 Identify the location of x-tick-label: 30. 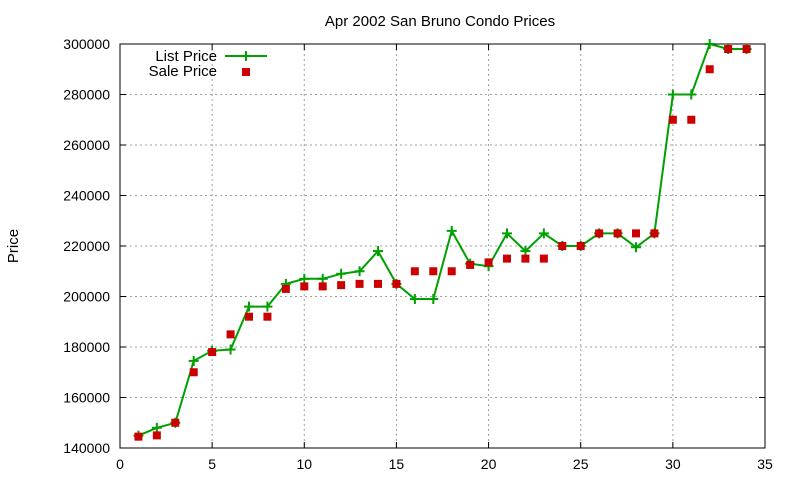
(673, 464).